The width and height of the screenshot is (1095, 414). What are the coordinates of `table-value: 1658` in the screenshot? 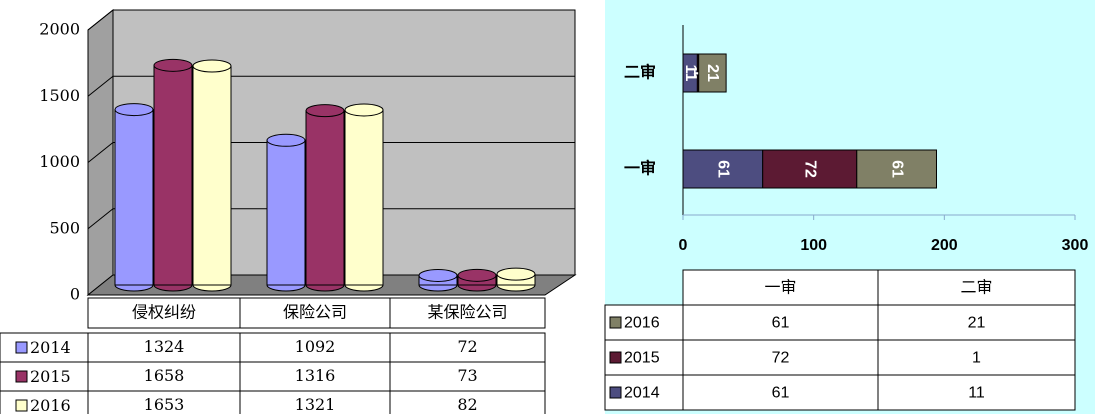 It's located at (164, 375).